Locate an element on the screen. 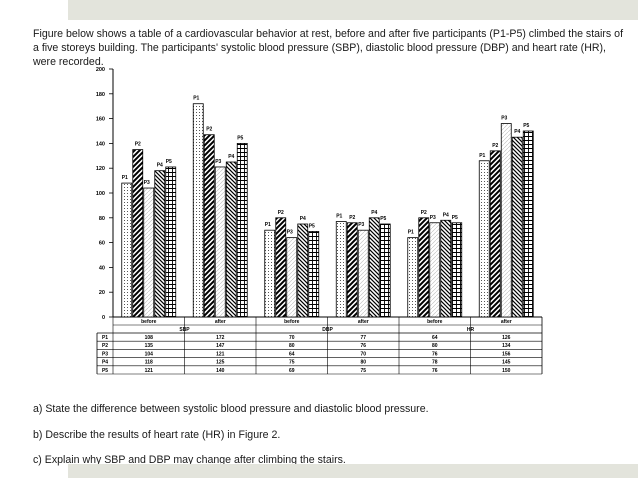 The image size is (638, 478). table-row-label: P4 is located at coordinates (105, 363).